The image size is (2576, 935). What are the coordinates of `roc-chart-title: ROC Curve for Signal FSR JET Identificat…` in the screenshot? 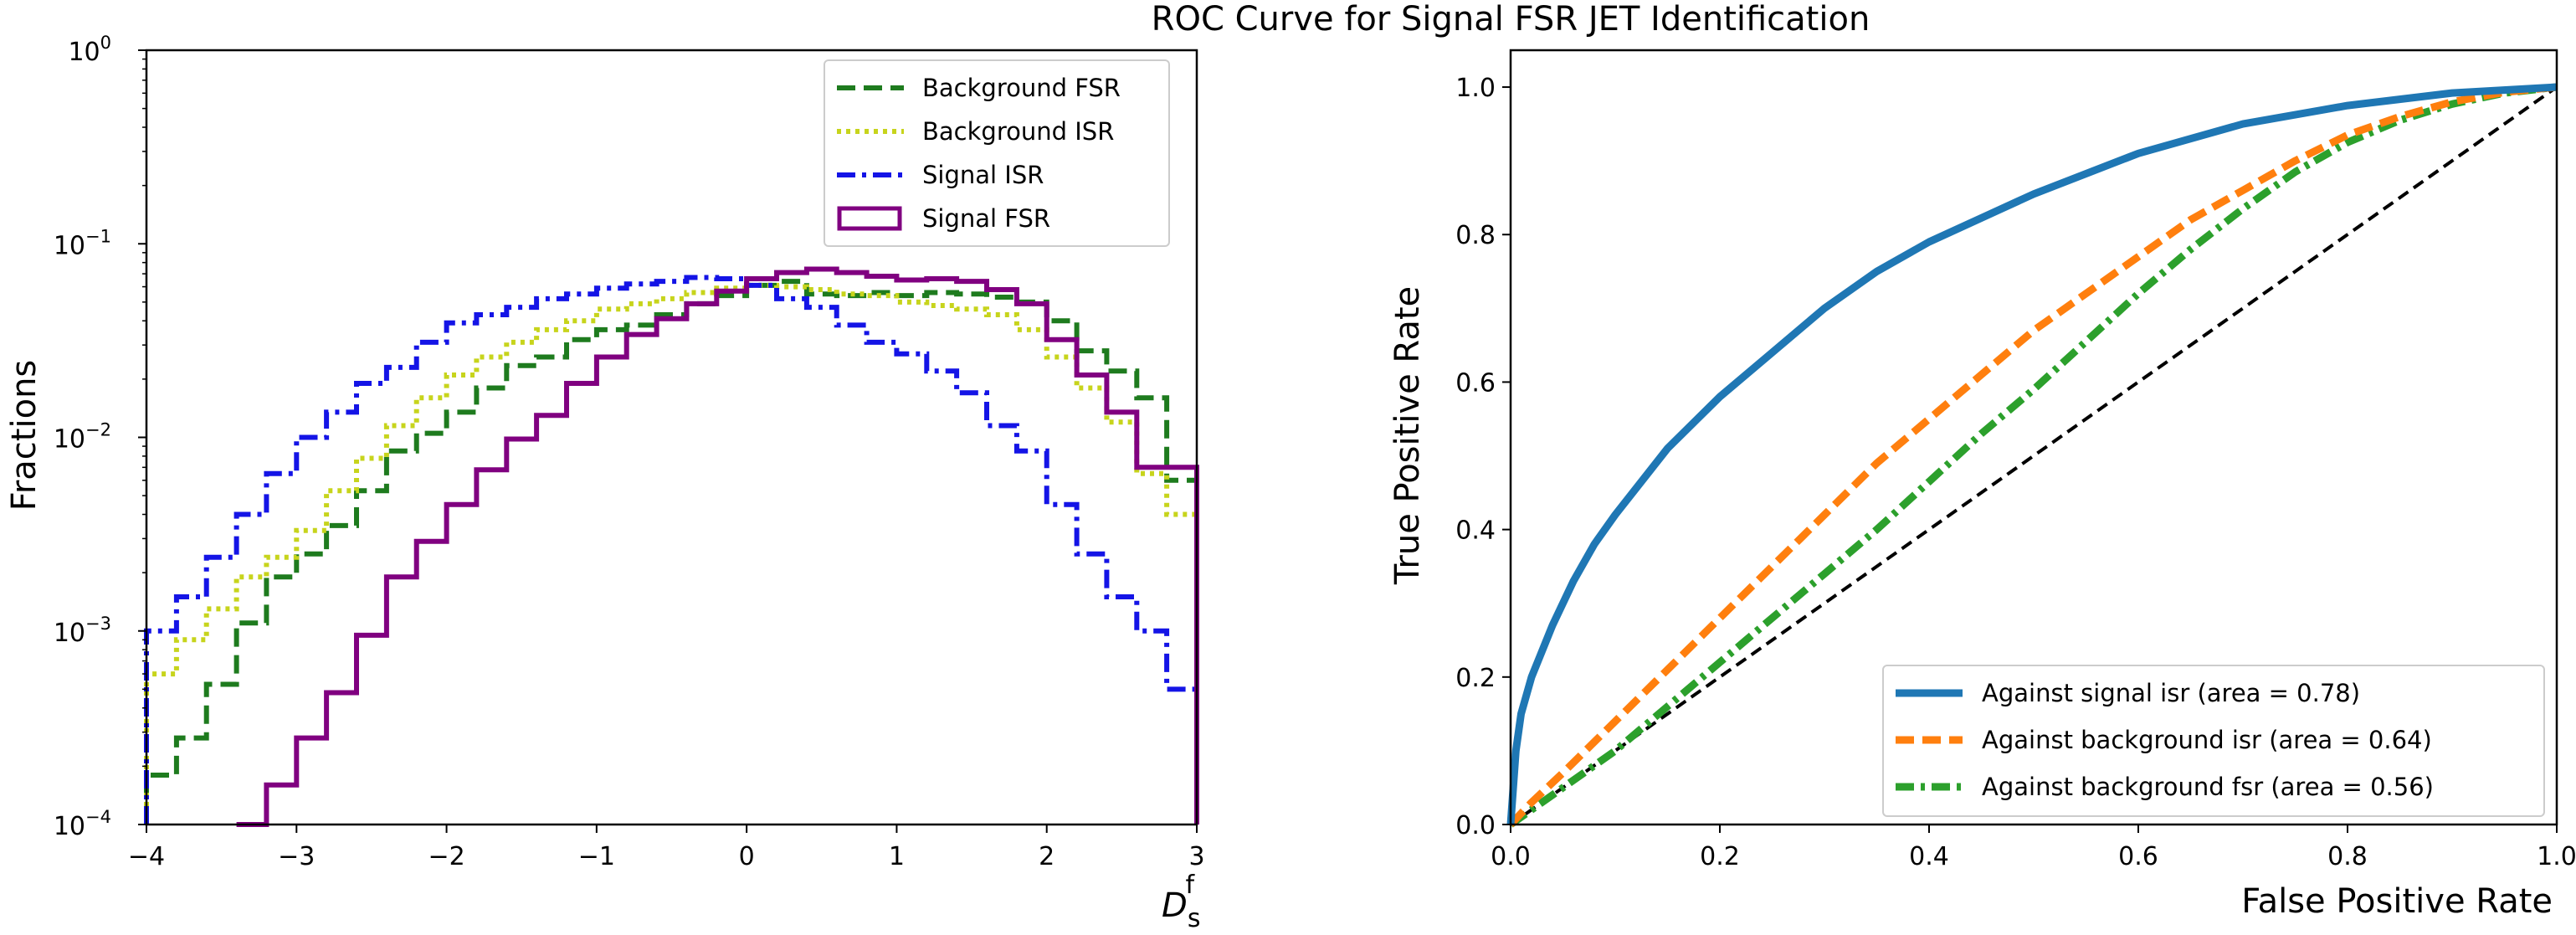 It's located at (1511, 19).